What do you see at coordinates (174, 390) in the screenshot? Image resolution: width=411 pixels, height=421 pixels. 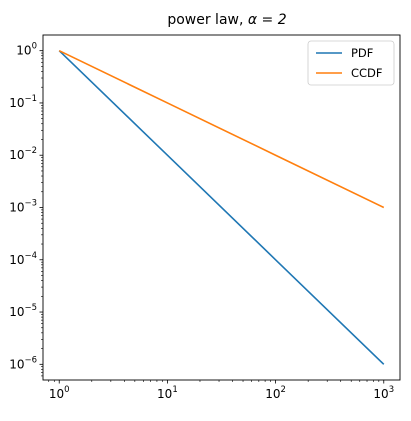 I see `x-tick-label-exp: 1` at bounding box center [174, 390].